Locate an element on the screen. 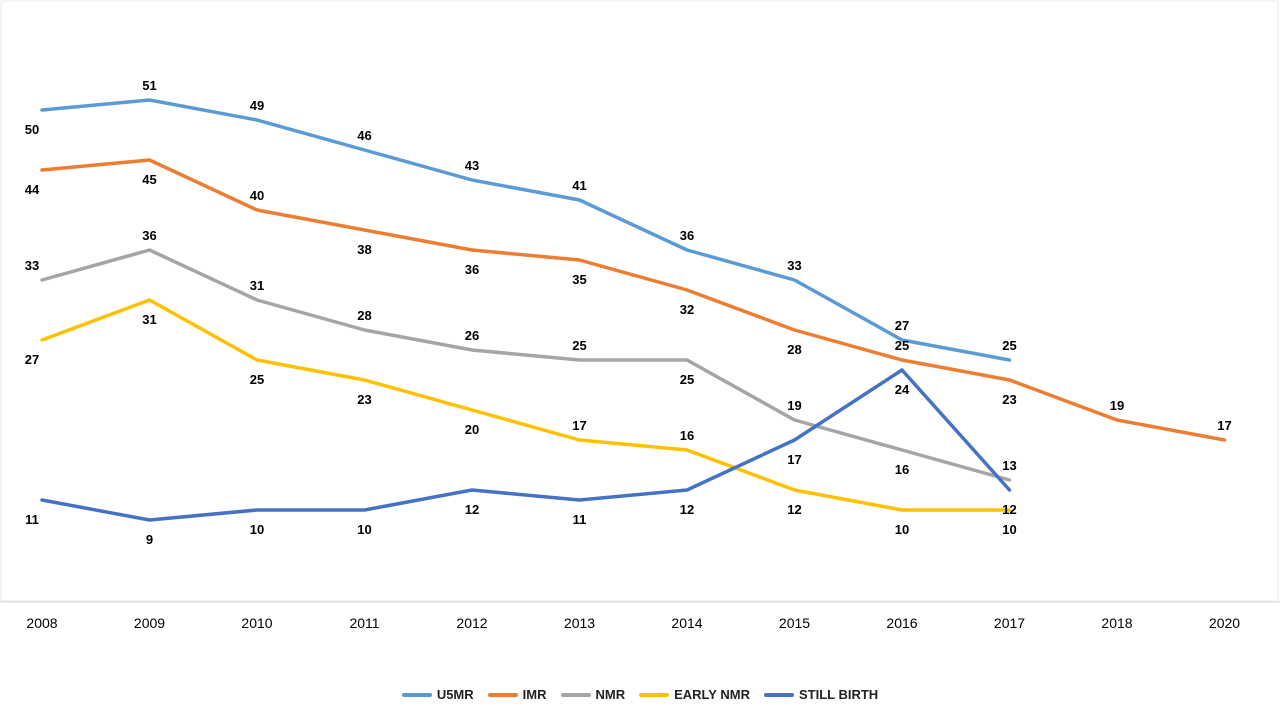  data-label-early-nmr: 12 is located at coordinates (794, 509).